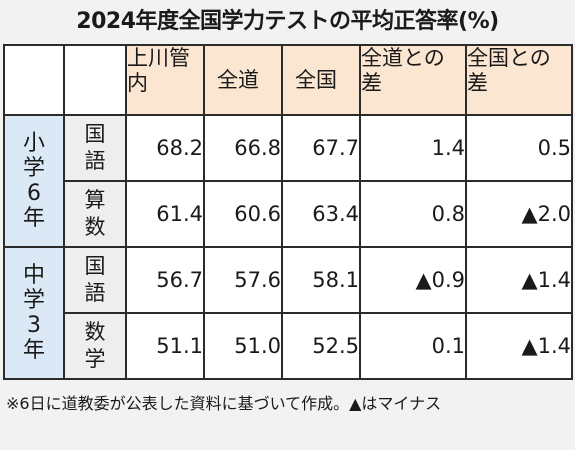  I want to click on value-cell: 66.8, so click(243, 148).